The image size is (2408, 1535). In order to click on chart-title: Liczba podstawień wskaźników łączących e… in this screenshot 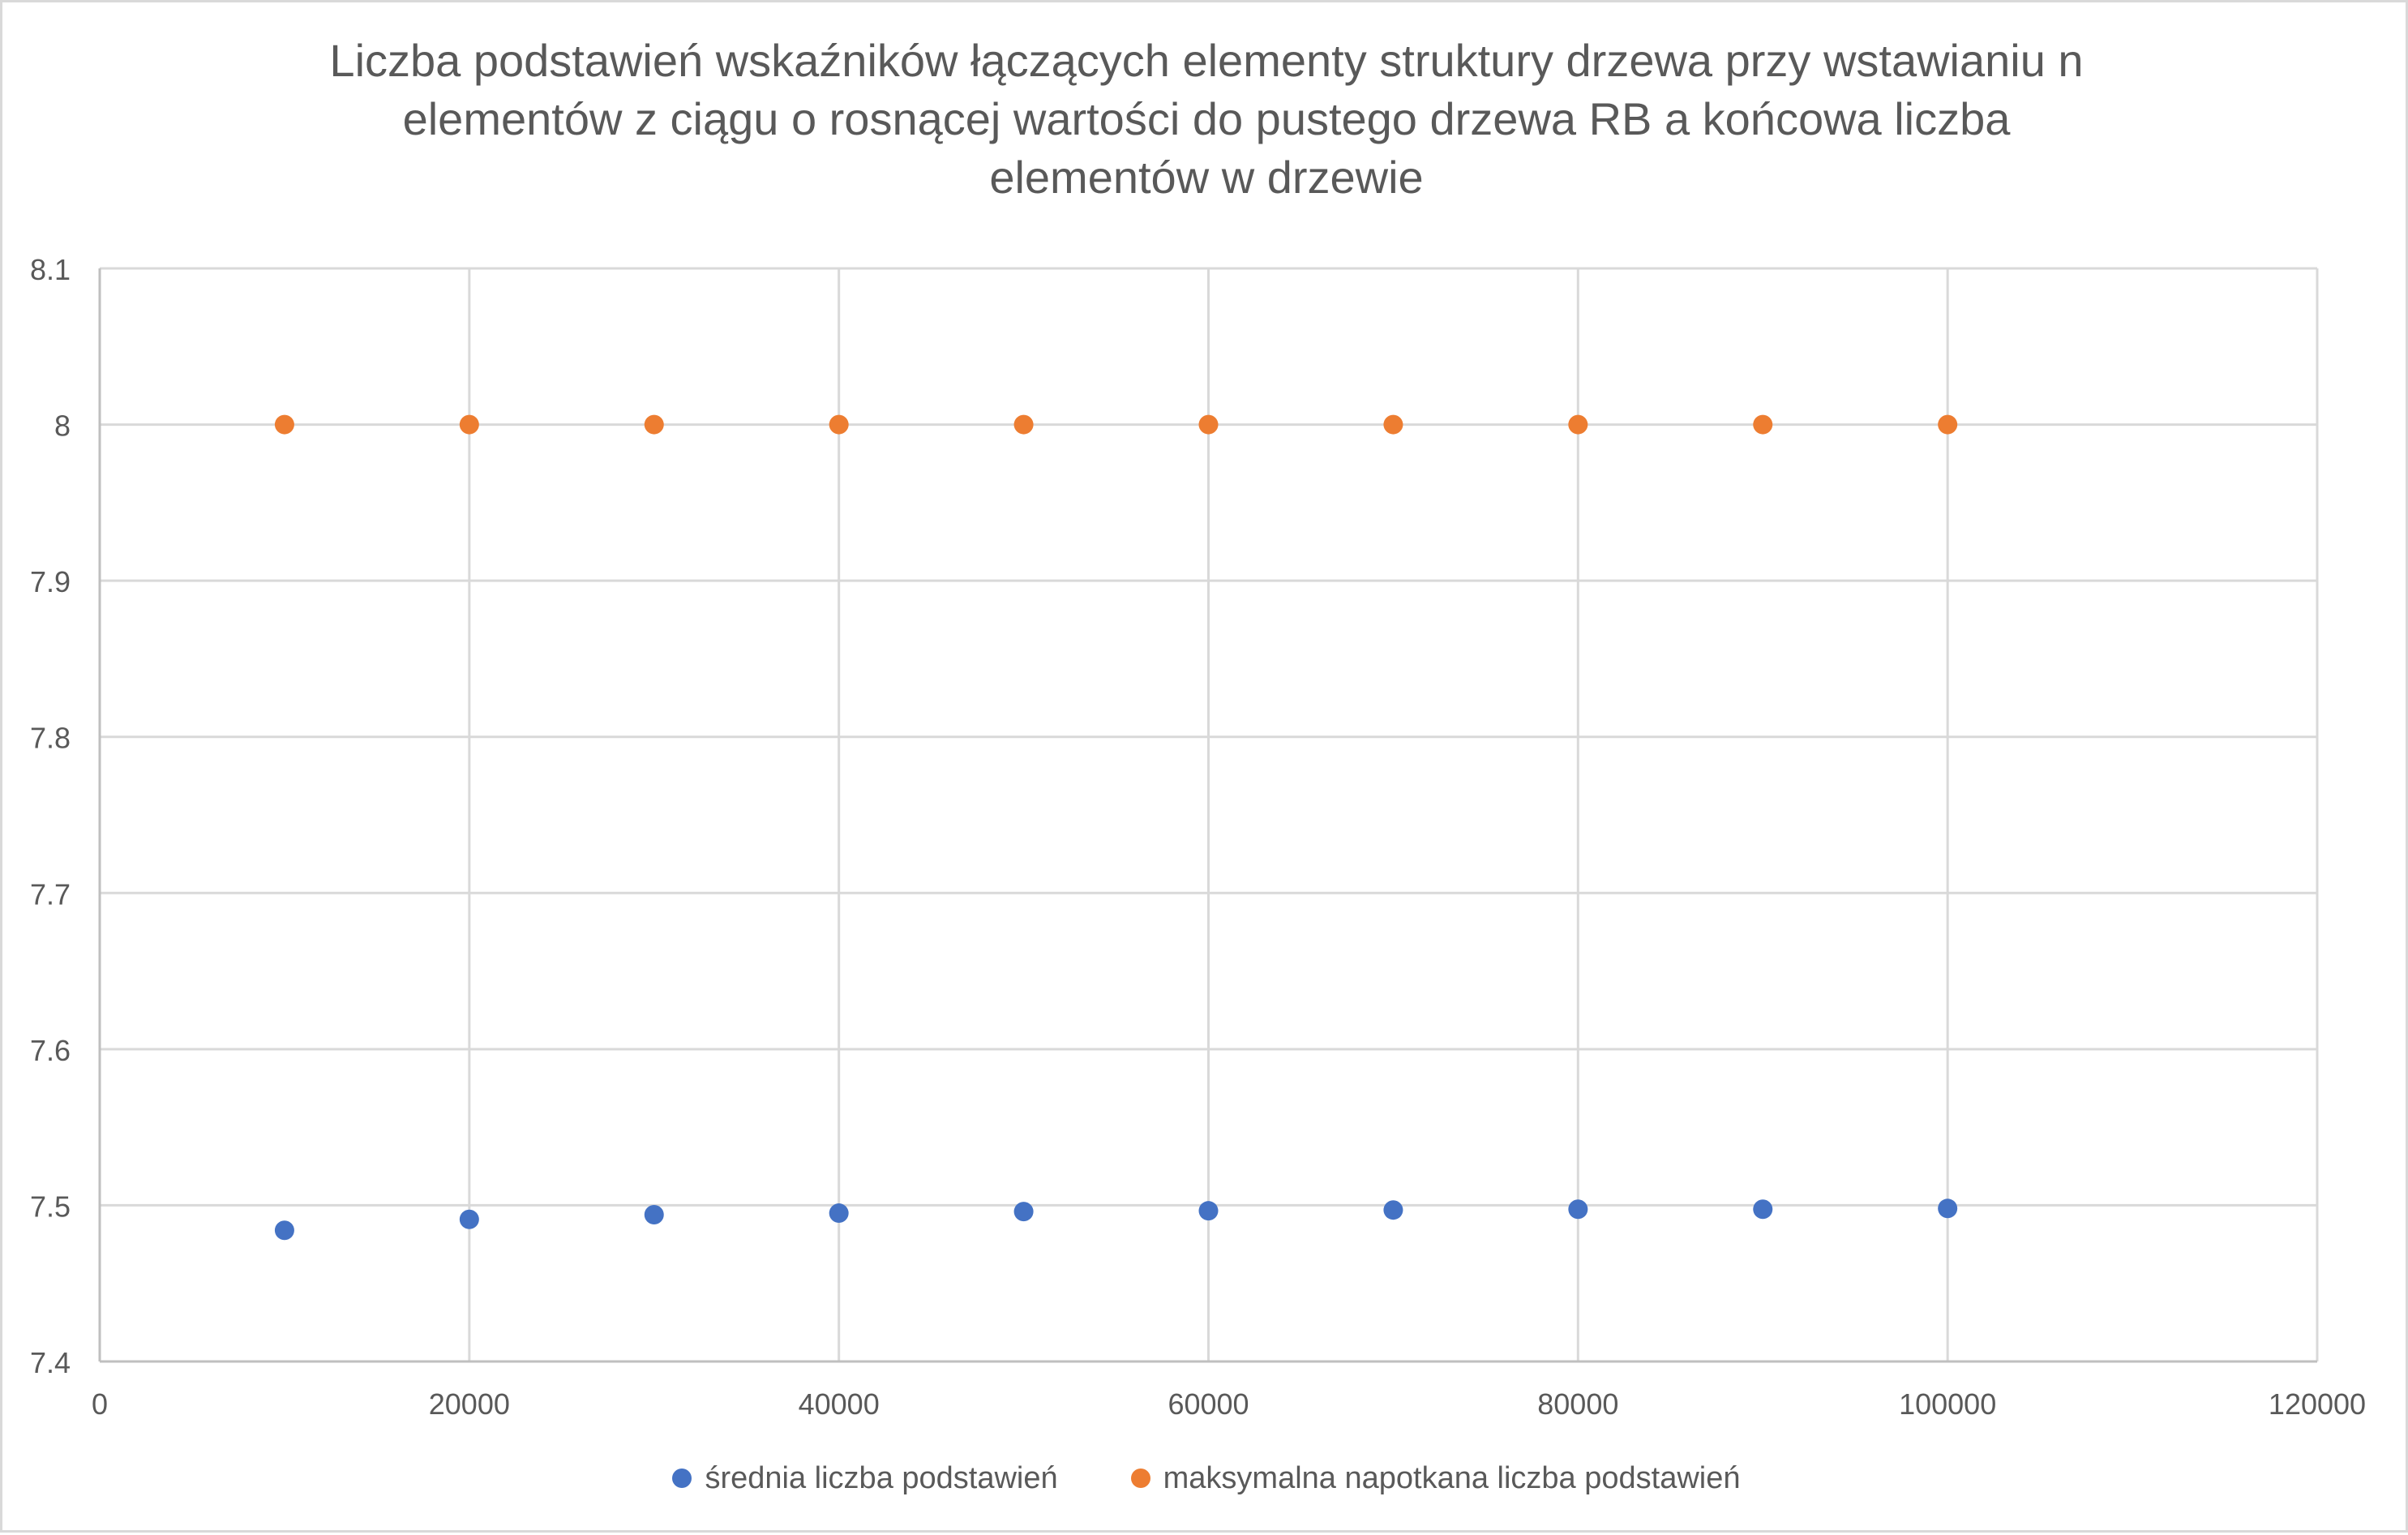, I will do `click(1206, 119)`.